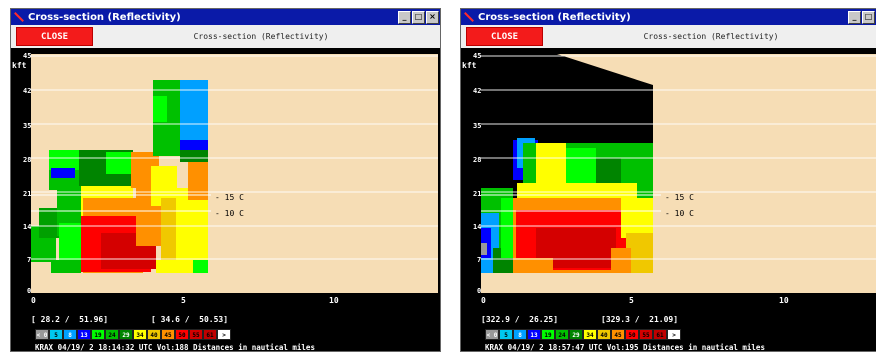  I want to click on start-coordinate: [322.9 / 26.25], so click(520, 319).